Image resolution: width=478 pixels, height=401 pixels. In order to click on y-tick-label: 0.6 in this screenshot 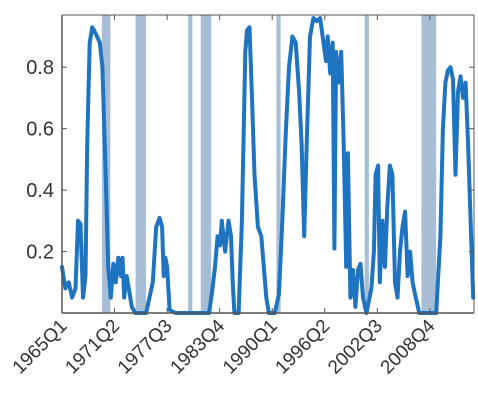, I will do `click(40, 130)`.